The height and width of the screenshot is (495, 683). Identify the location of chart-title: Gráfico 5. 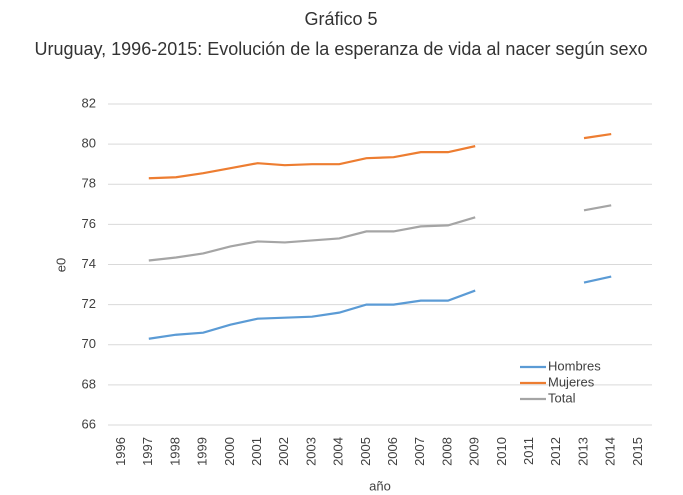
(340, 19).